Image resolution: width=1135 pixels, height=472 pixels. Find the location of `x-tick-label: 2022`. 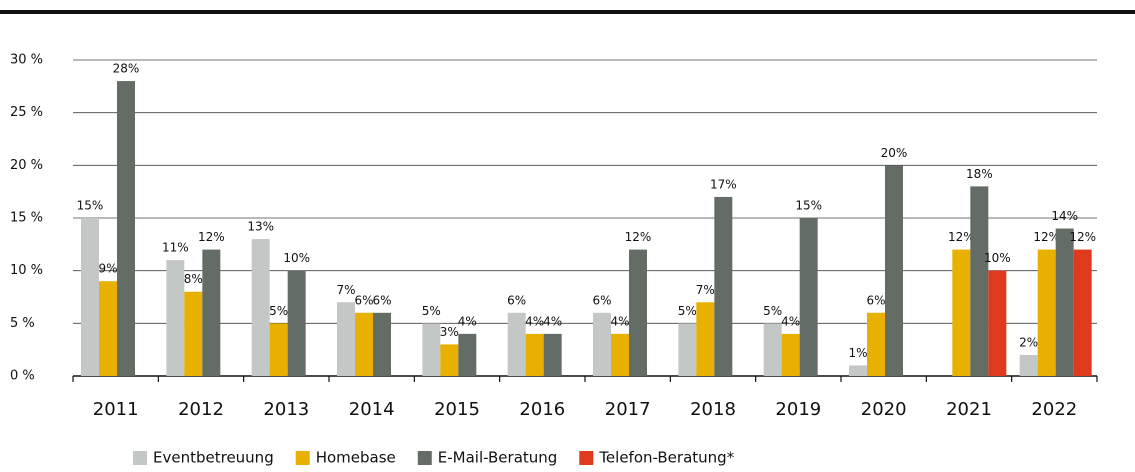

x-tick-label: 2022 is located at coordinates (1054, 409).